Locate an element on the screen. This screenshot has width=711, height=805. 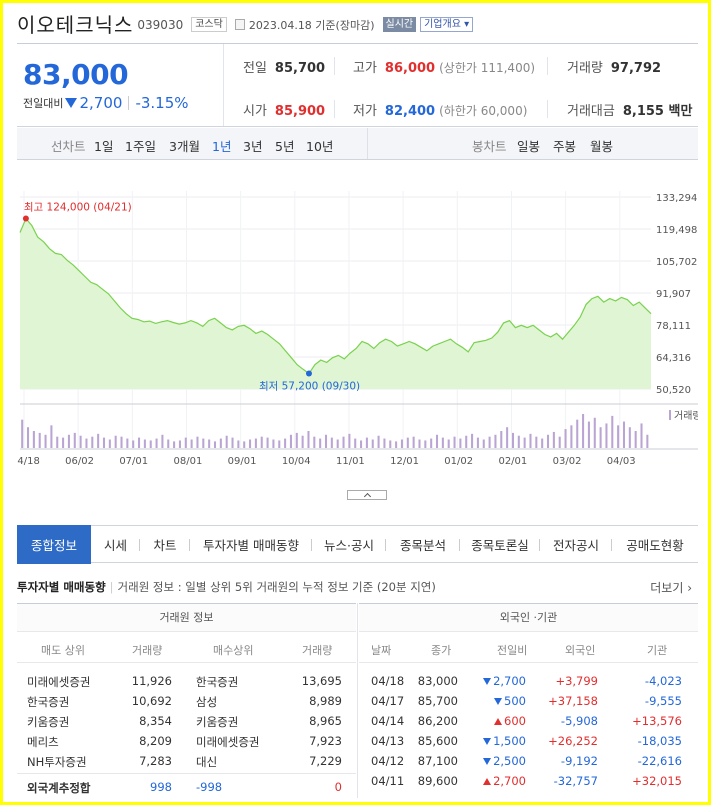
tab-label: 뉴스·공시 is located at coordinates (349, 545).